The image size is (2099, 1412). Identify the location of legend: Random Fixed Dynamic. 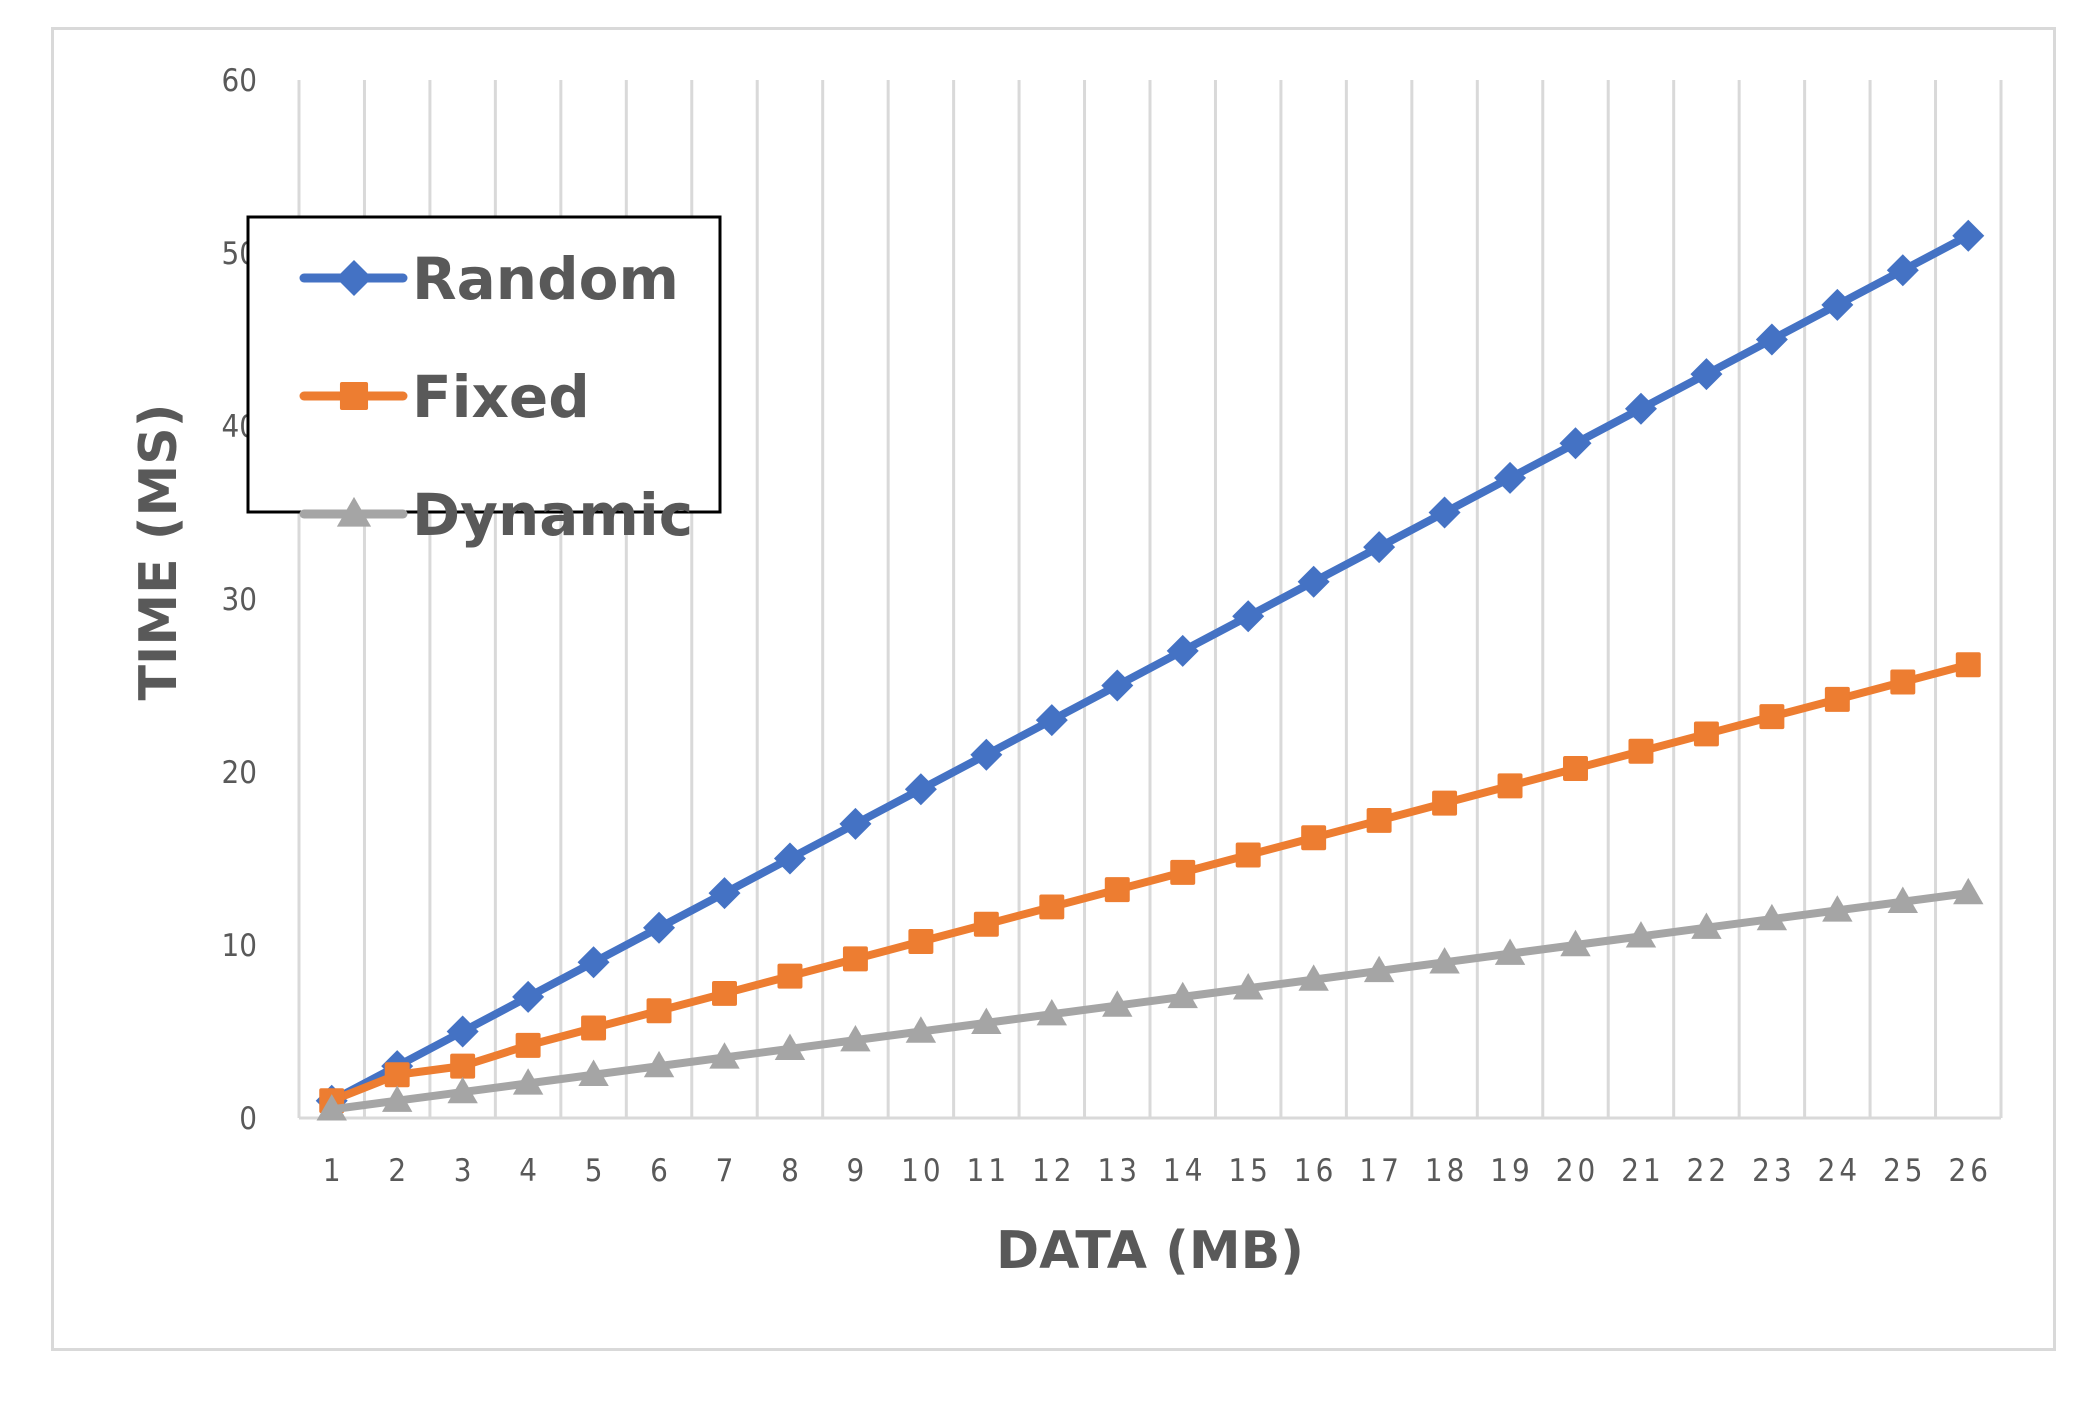
(484, 382).